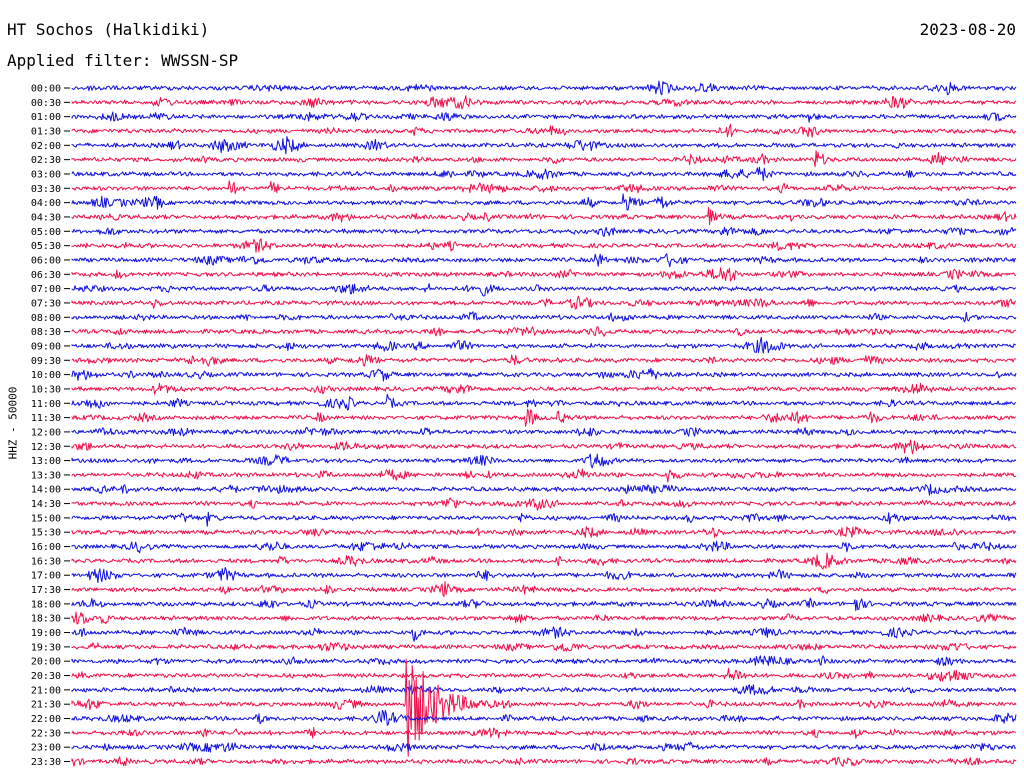 This screenshot has height=780, width=1024. Describe the element at coordinates (544, 674) in the screenshot. I see `seismic-trace-2030` at that location.